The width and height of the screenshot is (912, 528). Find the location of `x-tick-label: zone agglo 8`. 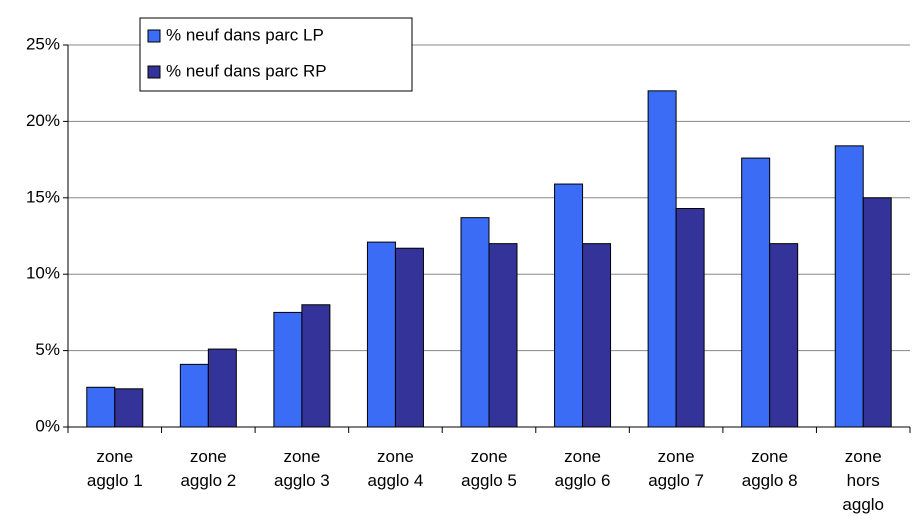

x-tick-label: zone agglo 8 is located at coordinates (769, 468).